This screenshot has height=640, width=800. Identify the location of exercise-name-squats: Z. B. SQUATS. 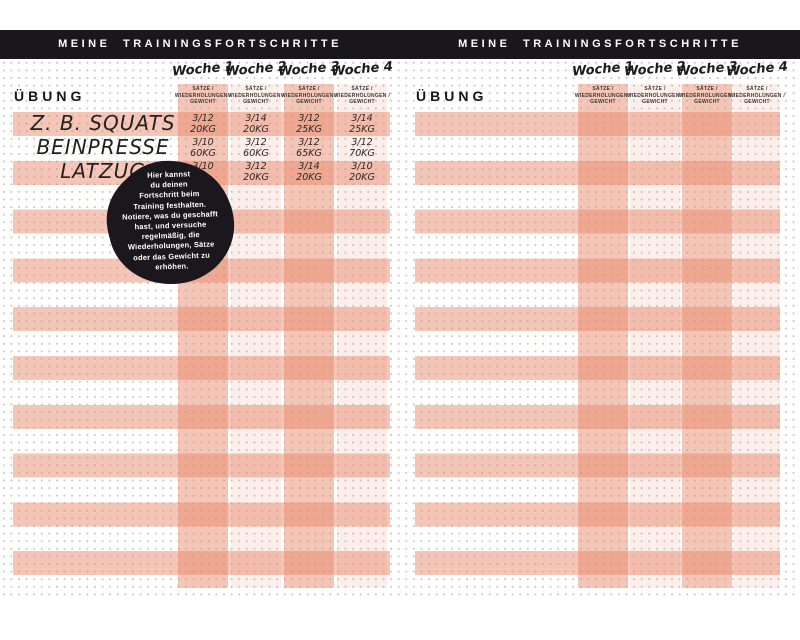
(103, 123).